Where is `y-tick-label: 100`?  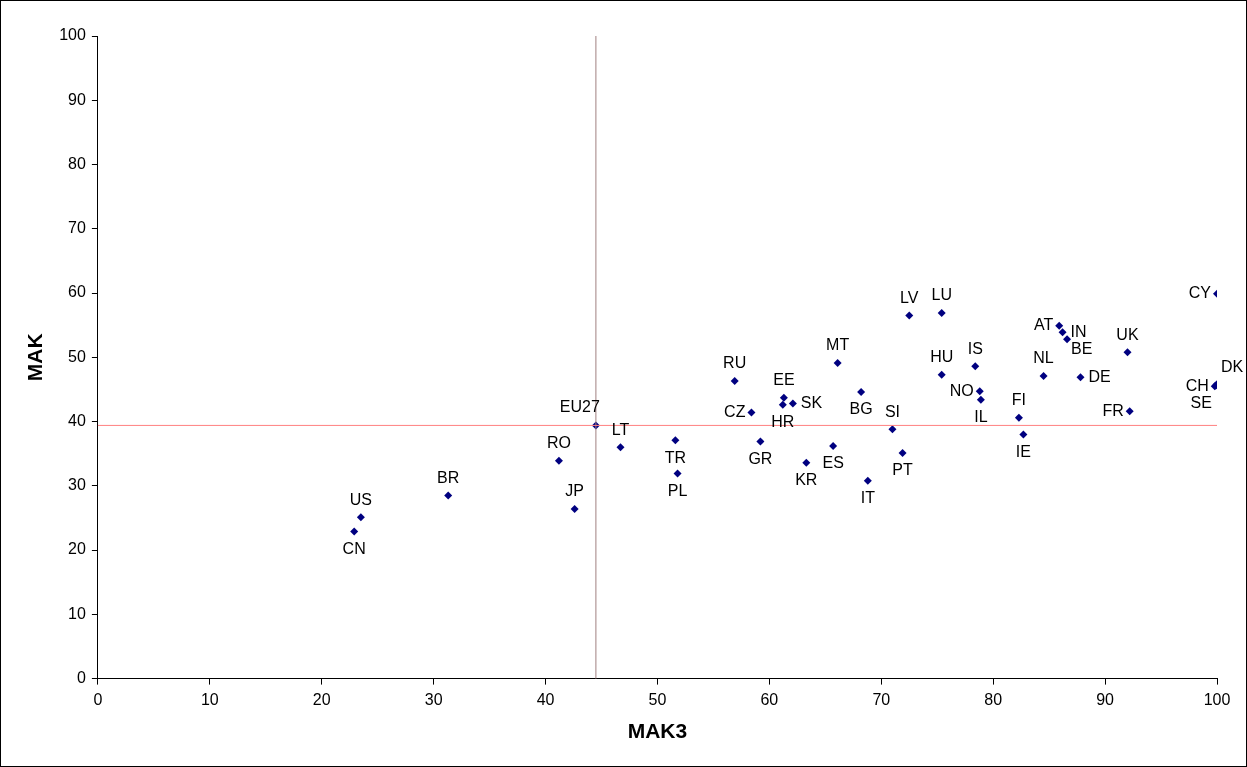
y-tick-label: 100 is located at coordinates (72, 35).